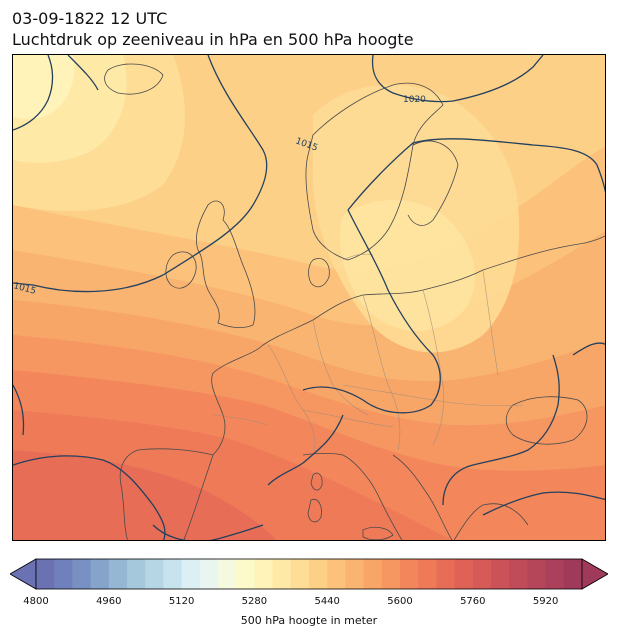 This screenshot has width=618, height=639. What do you see at coordinates (36, 601) in the screenshot?
I see `colorbar-tick-label: 4800` at bounding box center [36, 601].